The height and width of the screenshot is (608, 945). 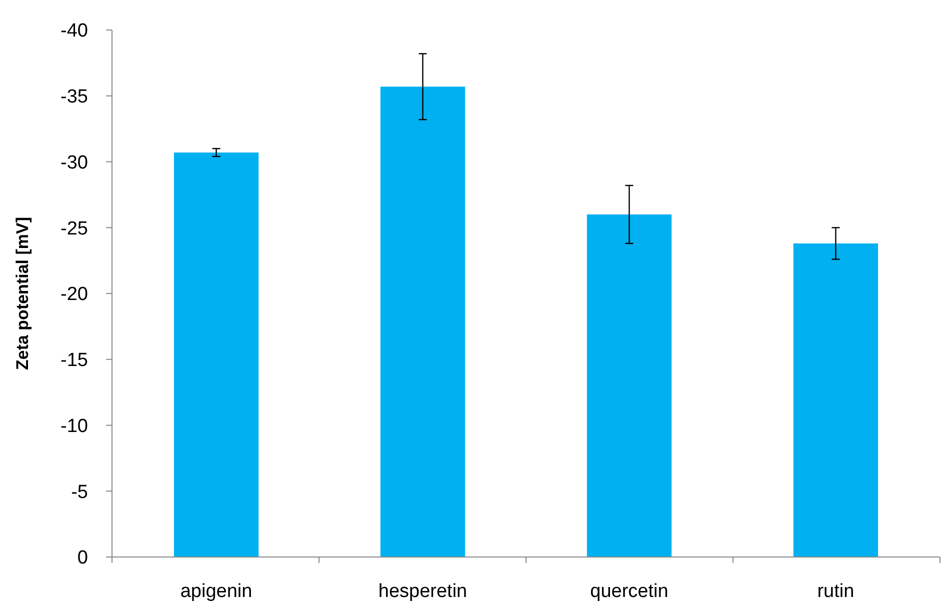 What do you see at coordinates (216, 591) in the screenshot?
I see `x-tick-label: apigenin` at bounding box center [216, 591].